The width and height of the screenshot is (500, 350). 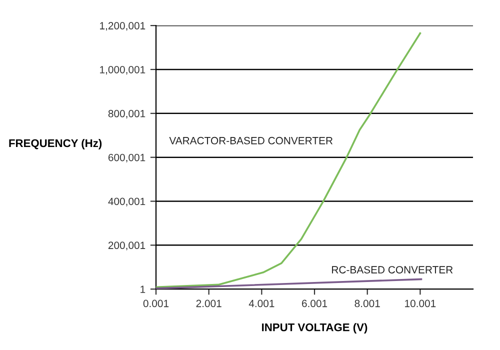 I want to click on y-tick-label: 400,001, so click(x=127, y=202).